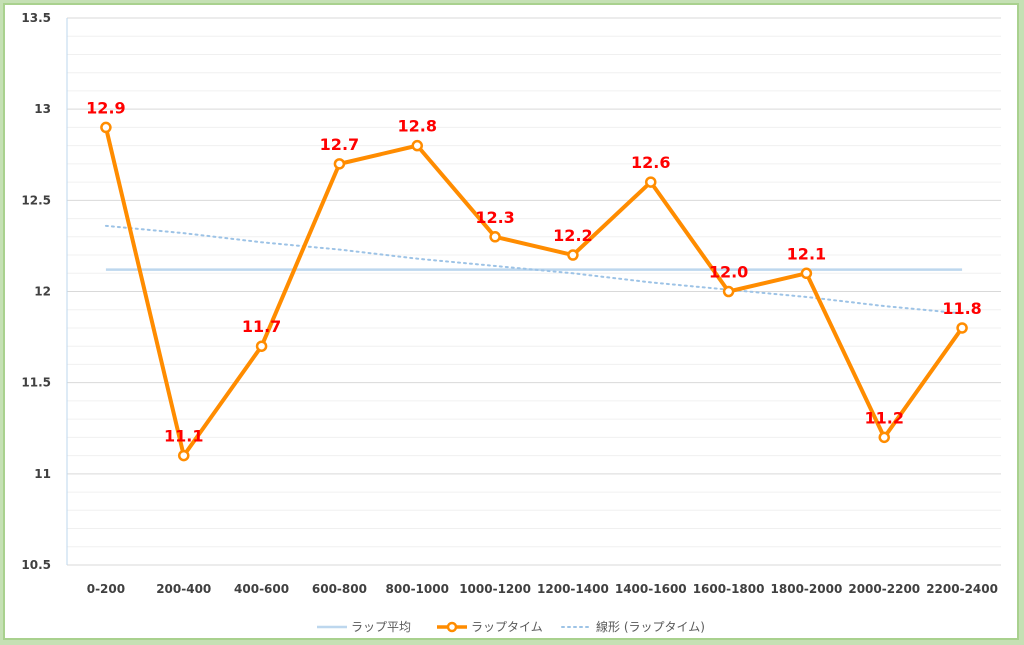  Describe the element at coordinates (884, 589) in the screenshot. I see `x-tick-label: 2000-2200` at that location.